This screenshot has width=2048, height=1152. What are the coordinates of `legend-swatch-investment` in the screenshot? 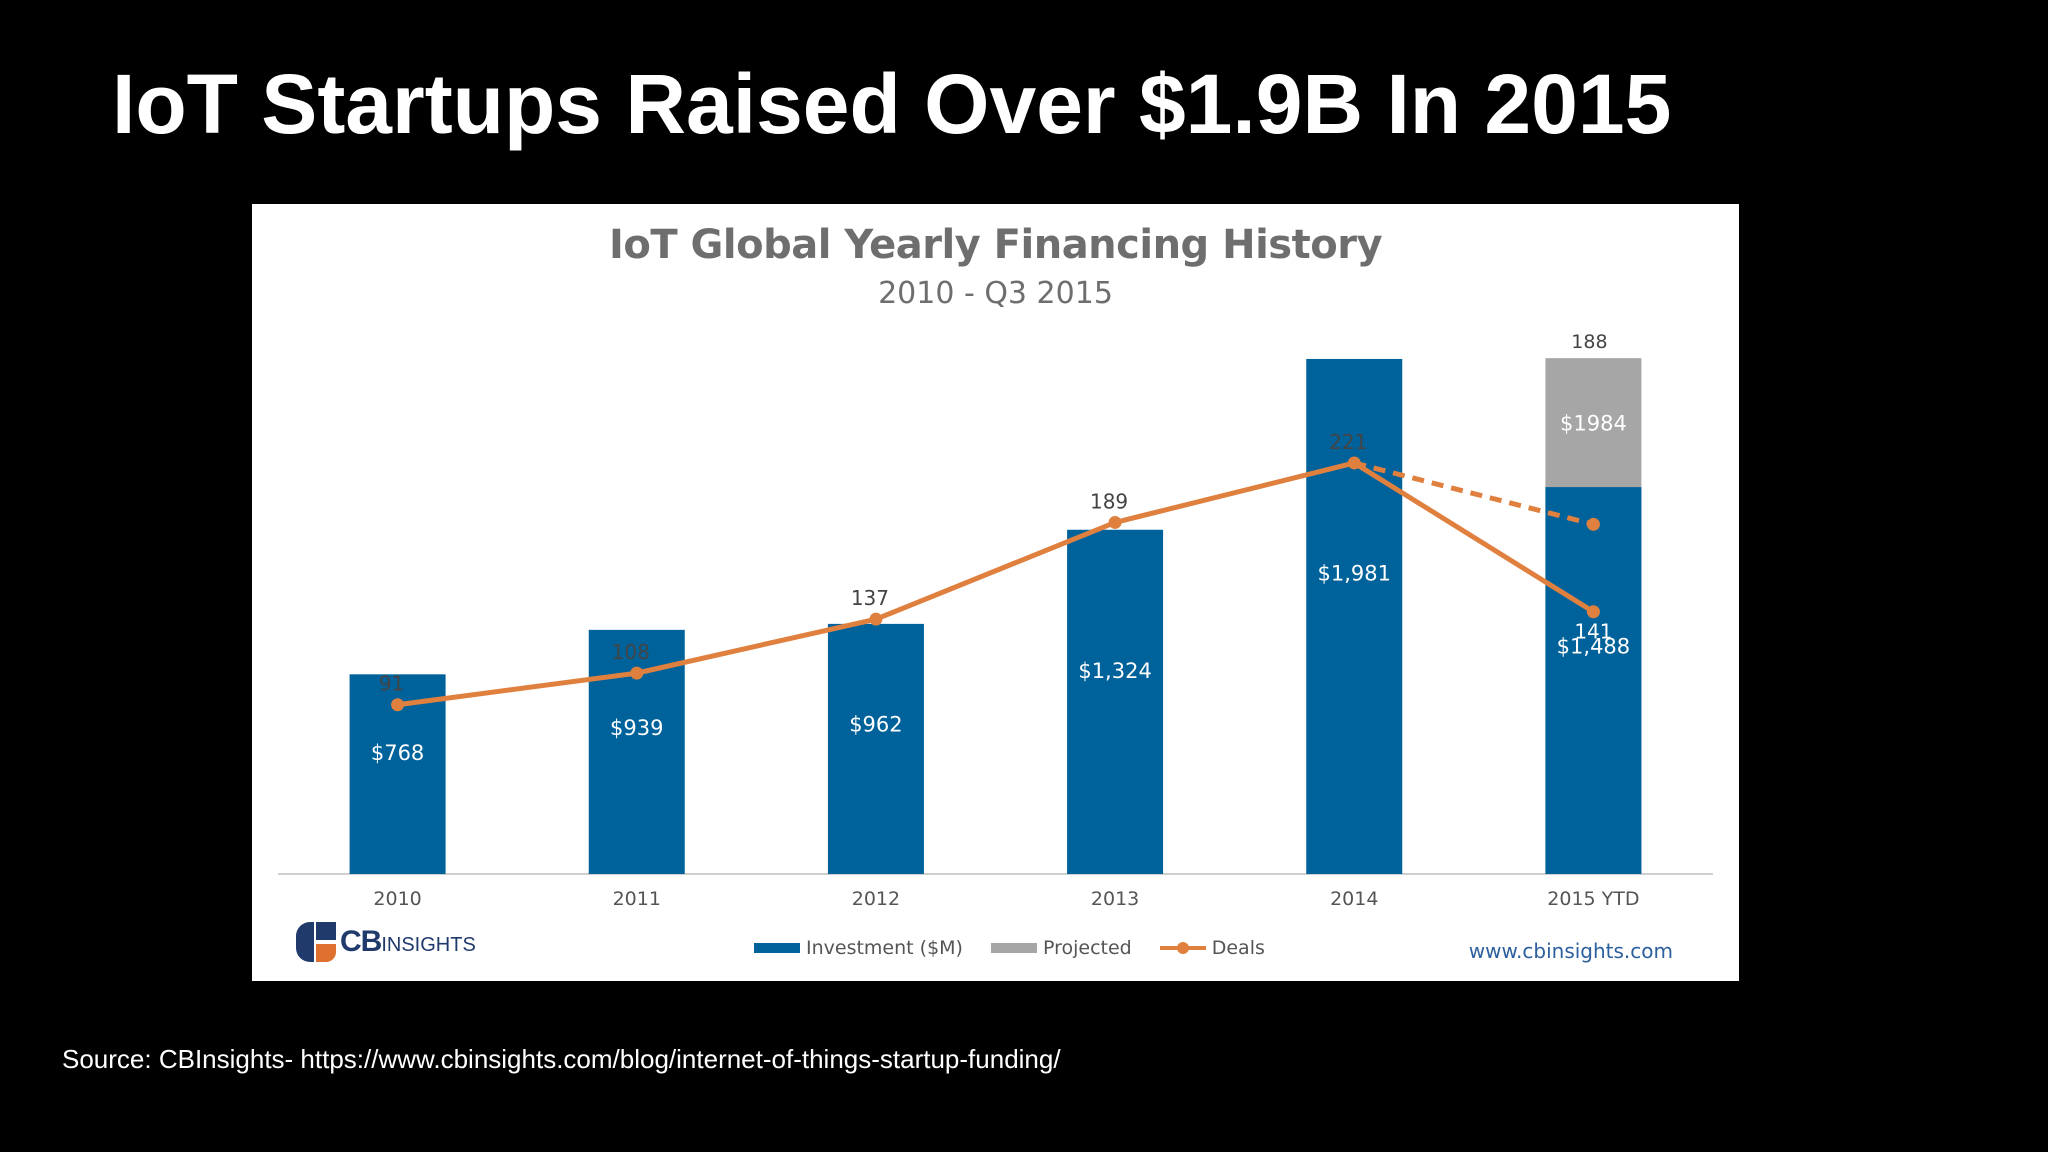 It's located at (777, 948).